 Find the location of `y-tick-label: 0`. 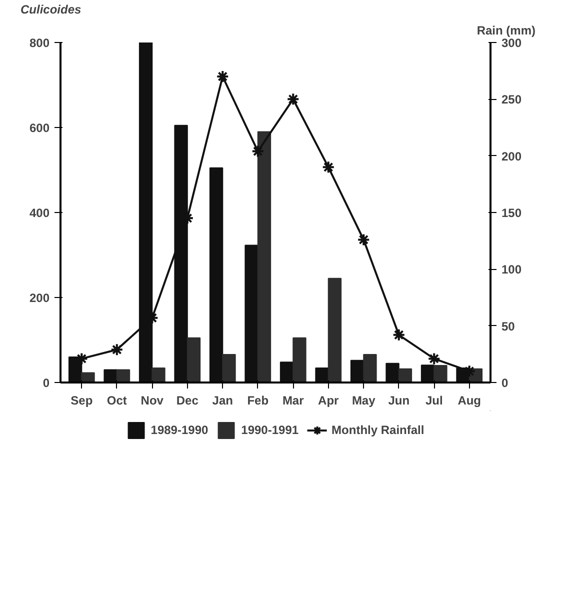

y-tick-label: 0 is located at coordinates (46, 383).